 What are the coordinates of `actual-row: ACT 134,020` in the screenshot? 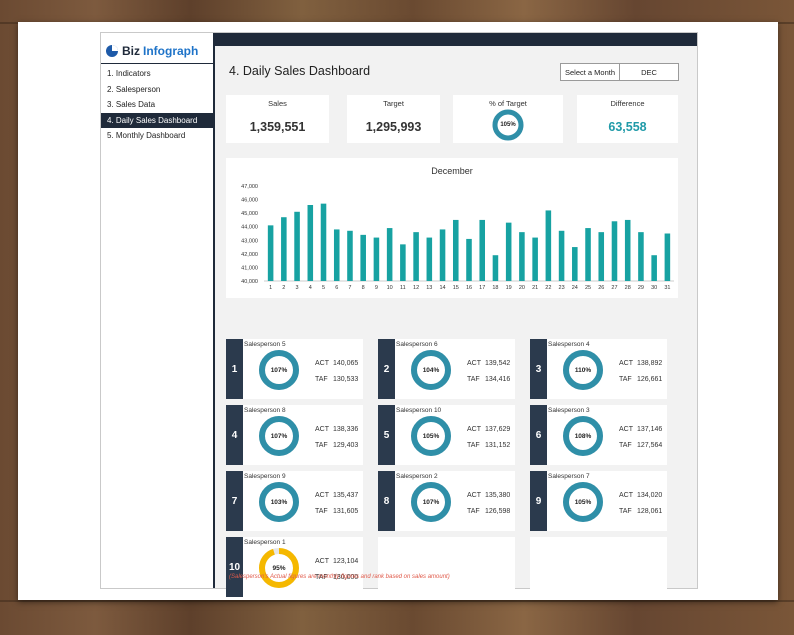 It's located at (640, 495).